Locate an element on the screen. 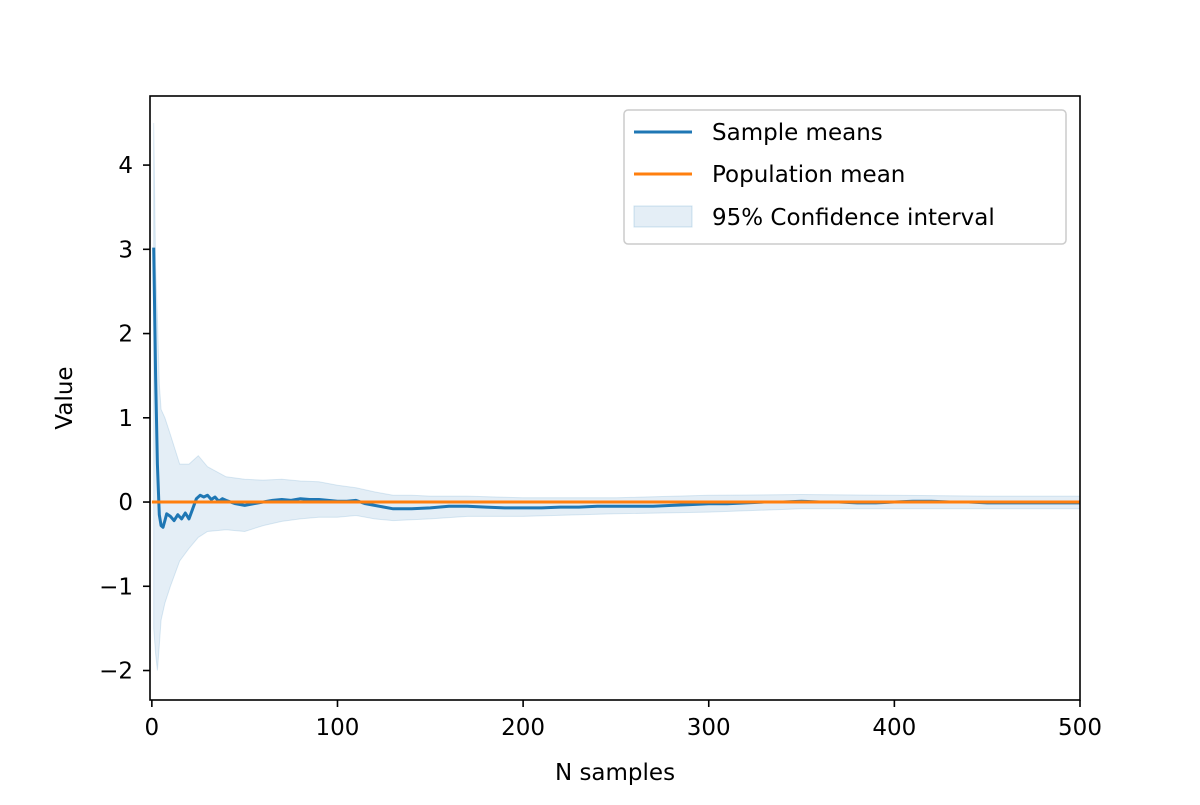 The width and height of the screenshot is (1200, 805). legend-label-population-mean: Population mean is located at coordinates (808, 175).